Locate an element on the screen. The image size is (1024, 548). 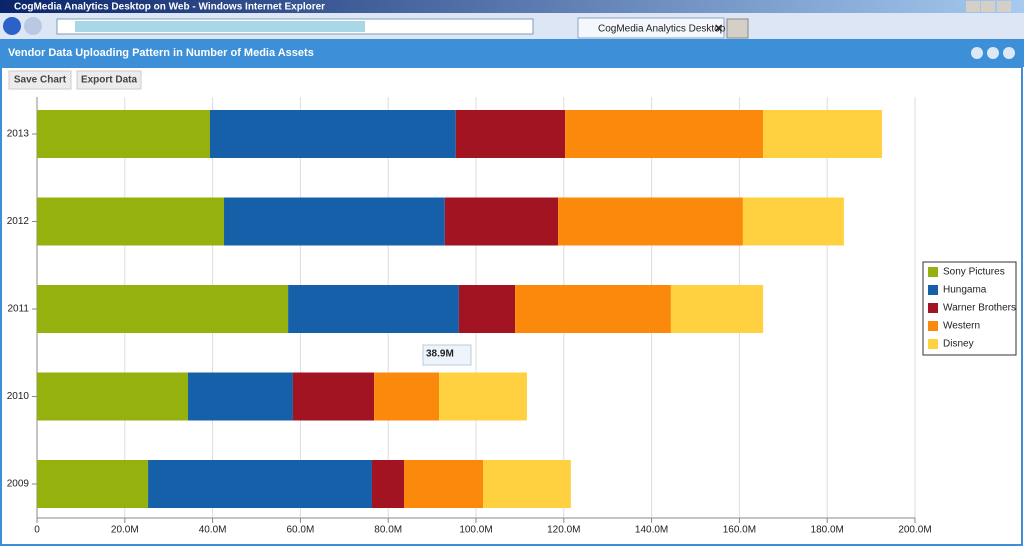
x-tick-label: 180.0M is located at coordinates (827, 530).